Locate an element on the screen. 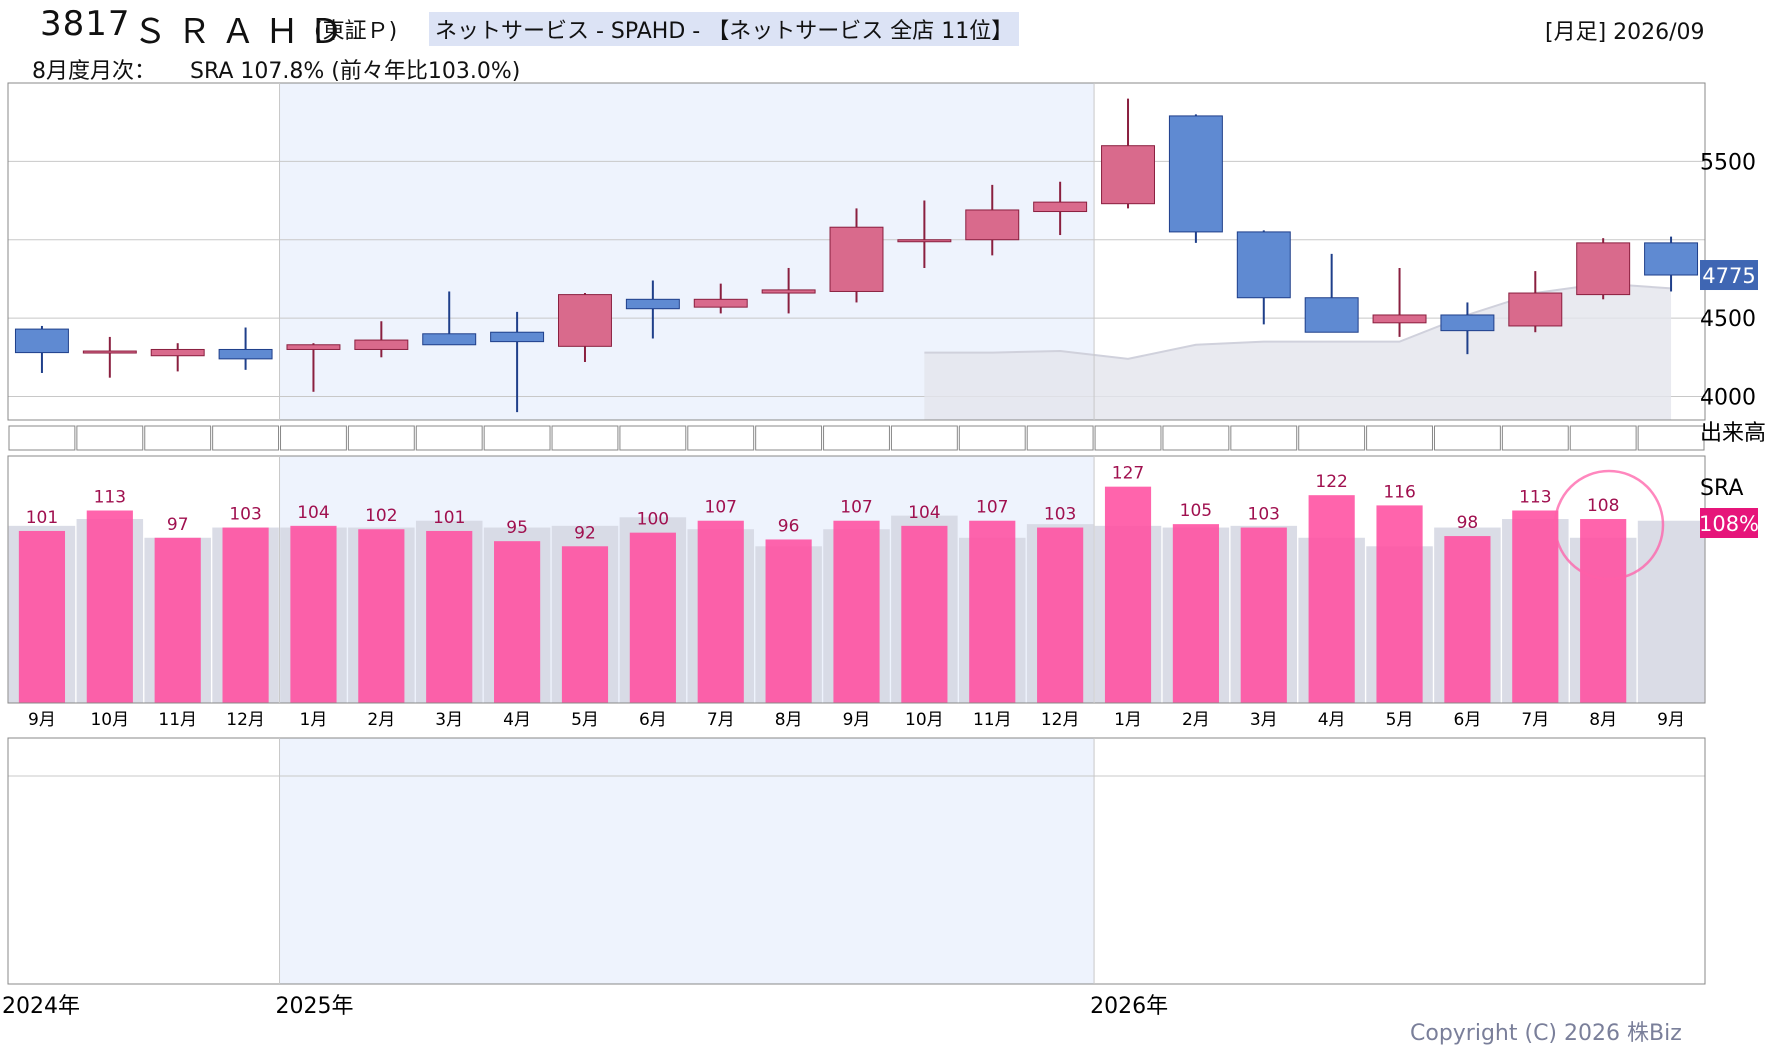 The image size is (1780, 1054). sra-data-label: 107 is located at coordinates (856, 508).